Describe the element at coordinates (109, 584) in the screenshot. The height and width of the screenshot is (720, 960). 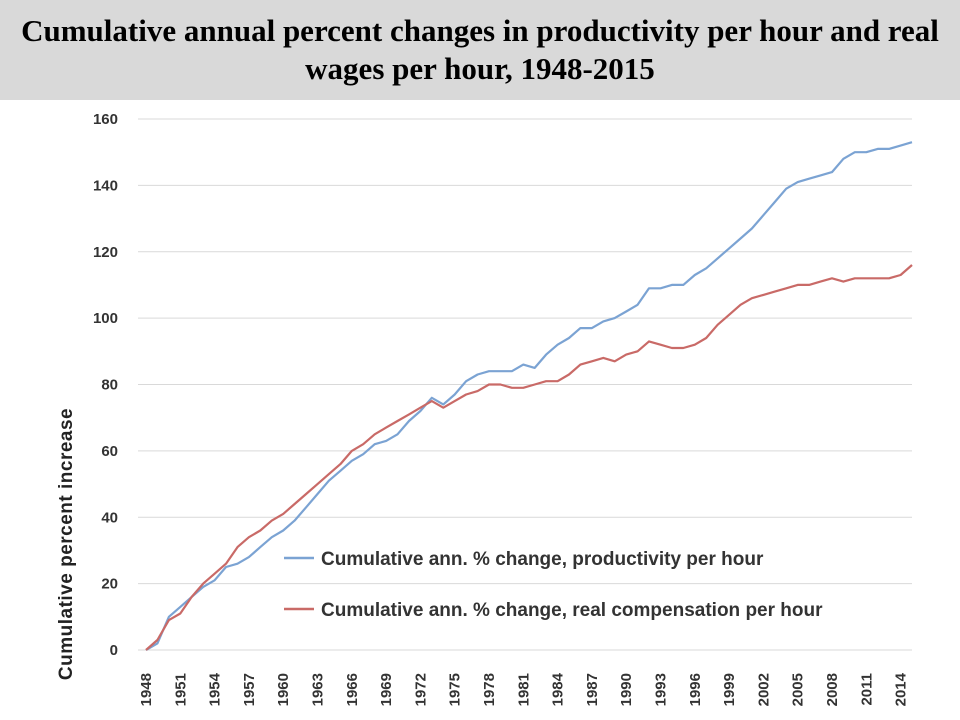
I see `y-tick-label: 20` at that location.